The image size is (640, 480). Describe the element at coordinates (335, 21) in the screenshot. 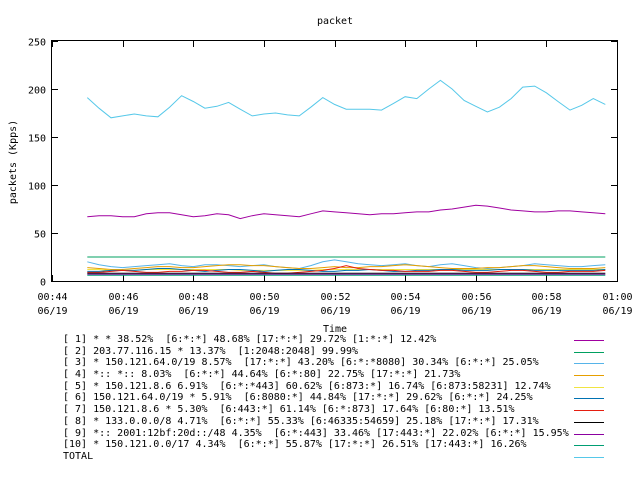

I see `chart-title: packet` at that location.